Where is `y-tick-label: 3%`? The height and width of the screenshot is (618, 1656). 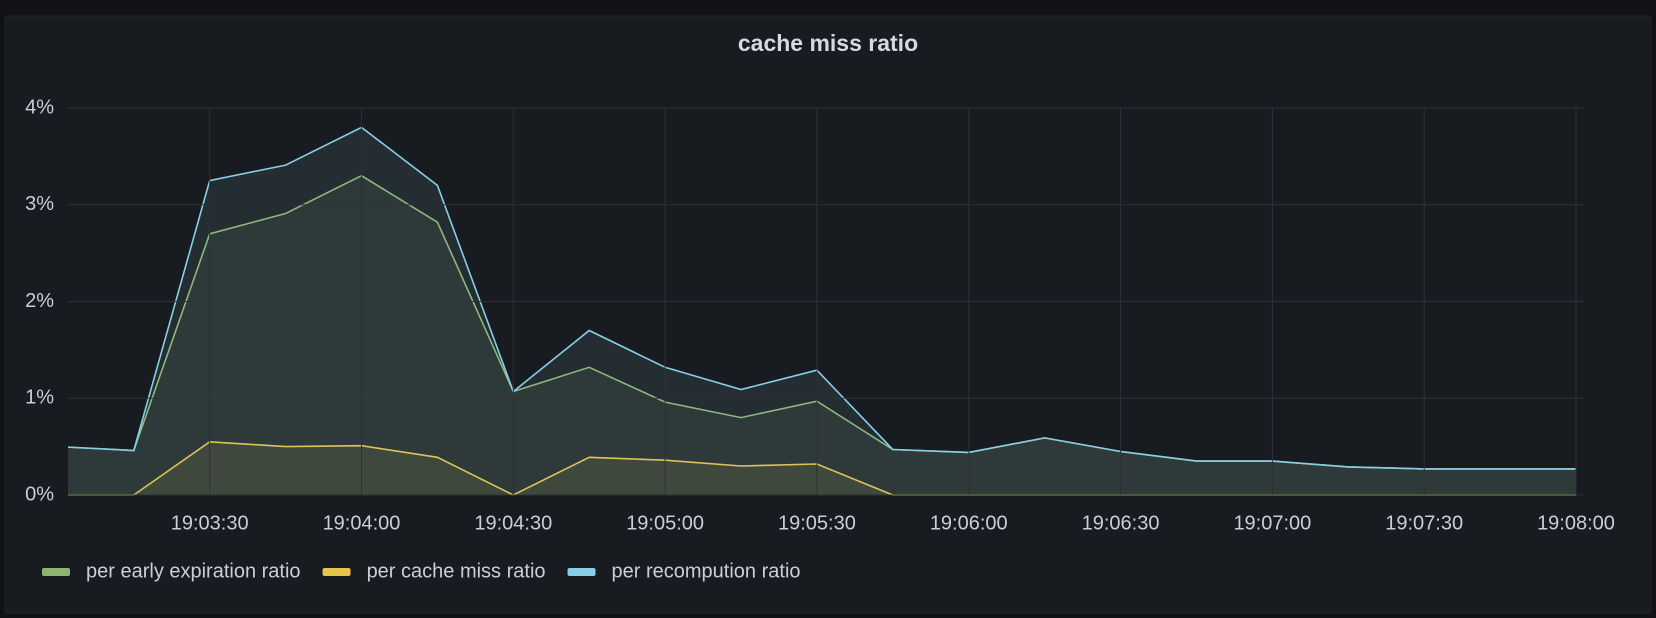
y-tick-label: 3% is located at coordinates (39, 204).